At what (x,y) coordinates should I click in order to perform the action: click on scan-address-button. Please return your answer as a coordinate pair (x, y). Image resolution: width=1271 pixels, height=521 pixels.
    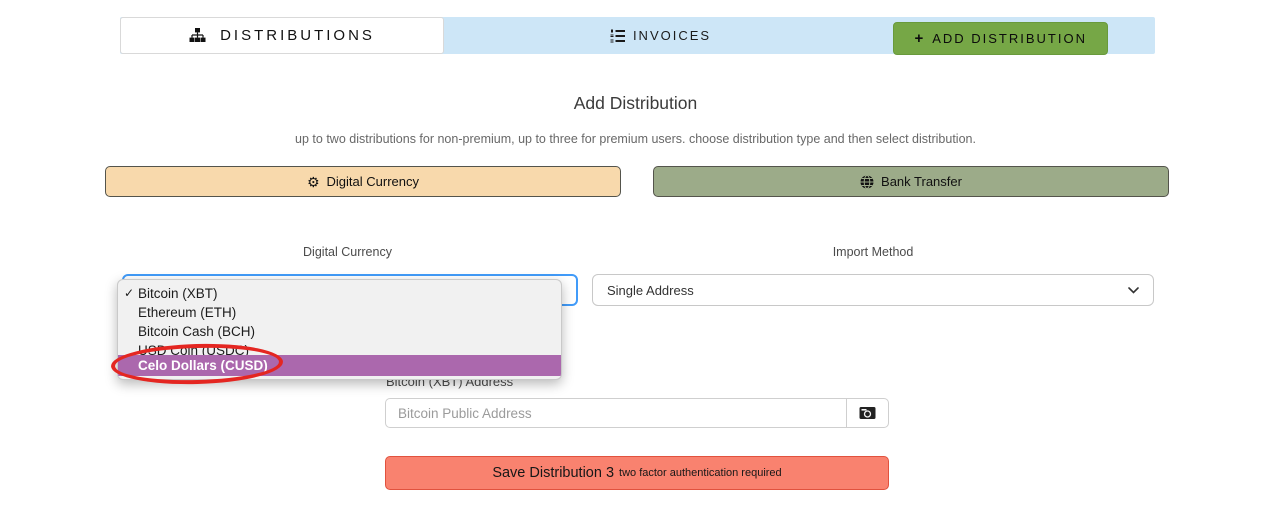
    Looking at the image, I should click on (867, 413).